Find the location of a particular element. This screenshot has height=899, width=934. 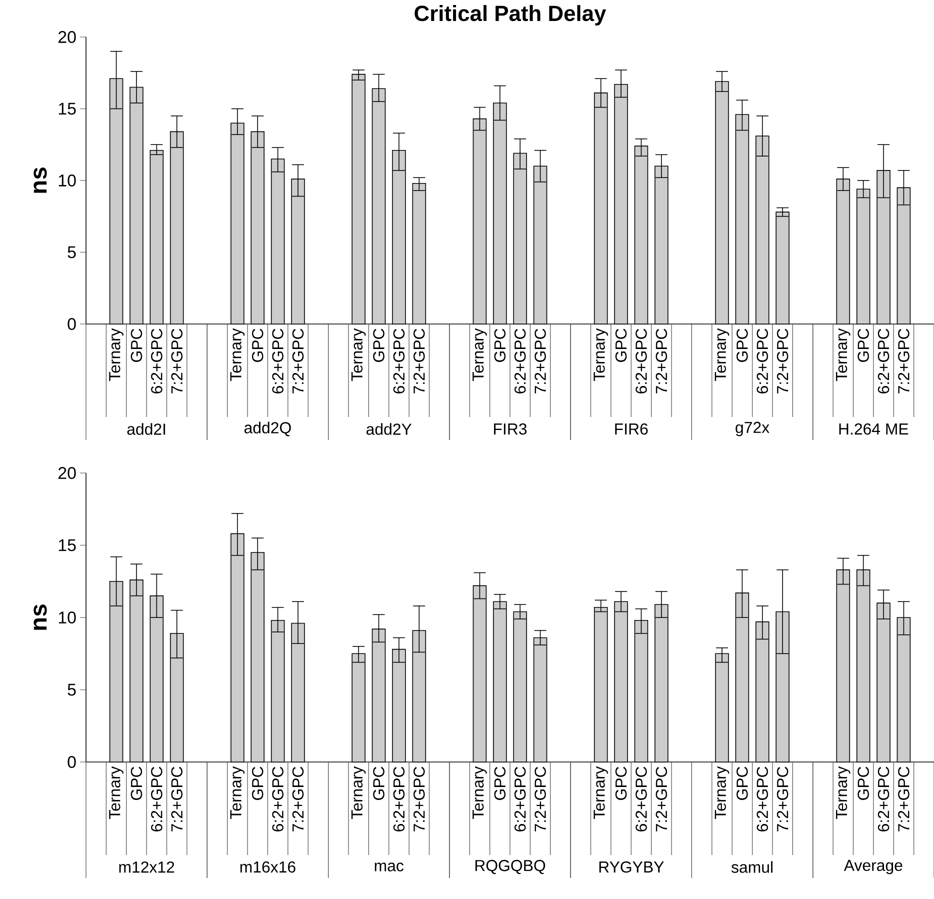

x-tick-label: add2Q is located at coordinates (267, 429).